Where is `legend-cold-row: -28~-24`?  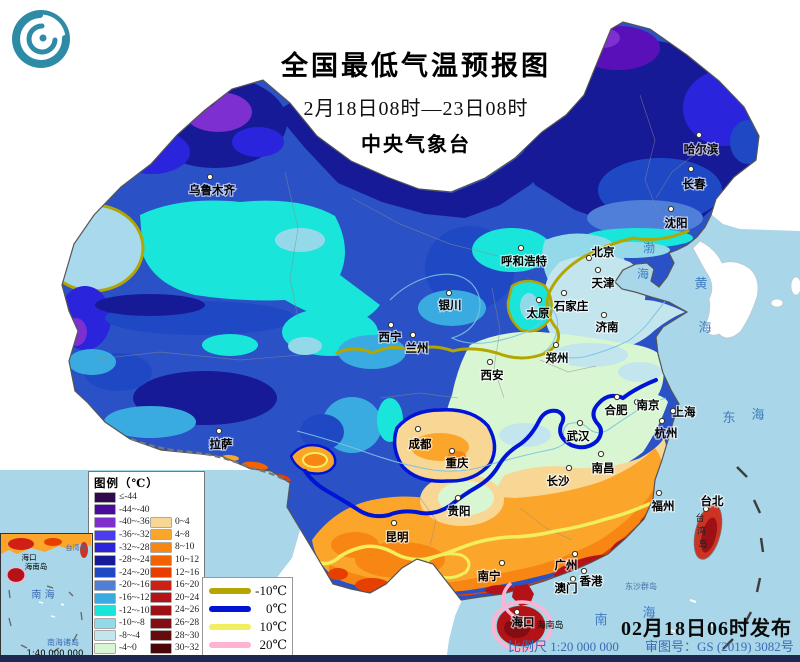
legend-cold-row: -28~-24 is located at coordinates (122, 560).